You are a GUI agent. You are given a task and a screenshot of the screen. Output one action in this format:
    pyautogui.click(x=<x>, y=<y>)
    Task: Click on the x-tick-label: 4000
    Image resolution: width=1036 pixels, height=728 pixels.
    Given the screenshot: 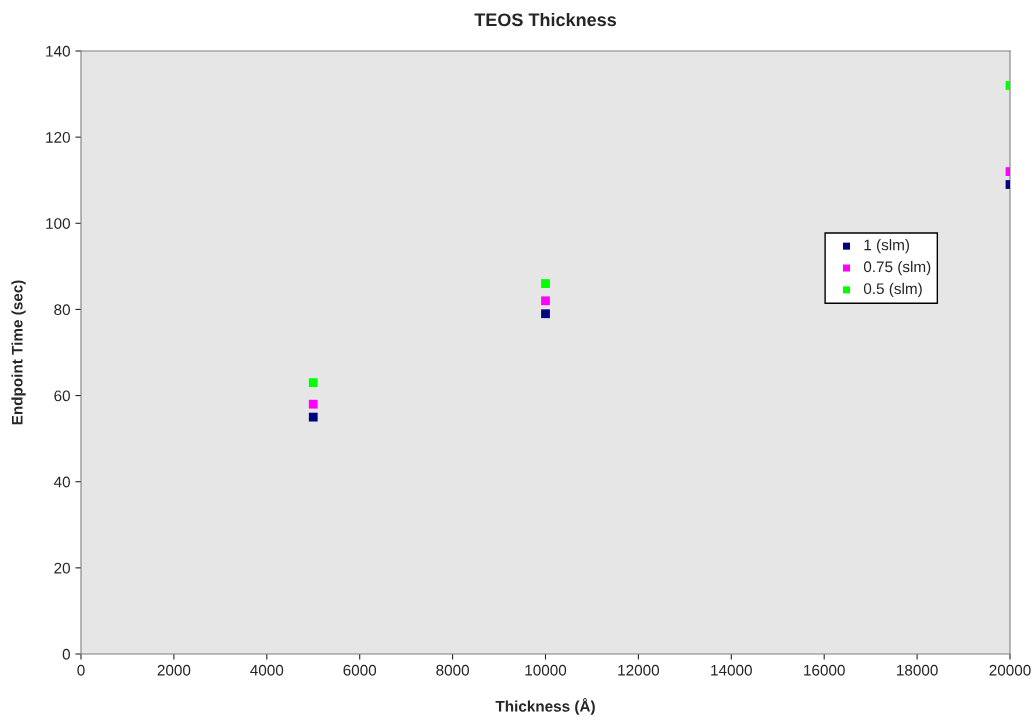 What is the action you would take?
    pyautogui.click(x=267, y=670)
    